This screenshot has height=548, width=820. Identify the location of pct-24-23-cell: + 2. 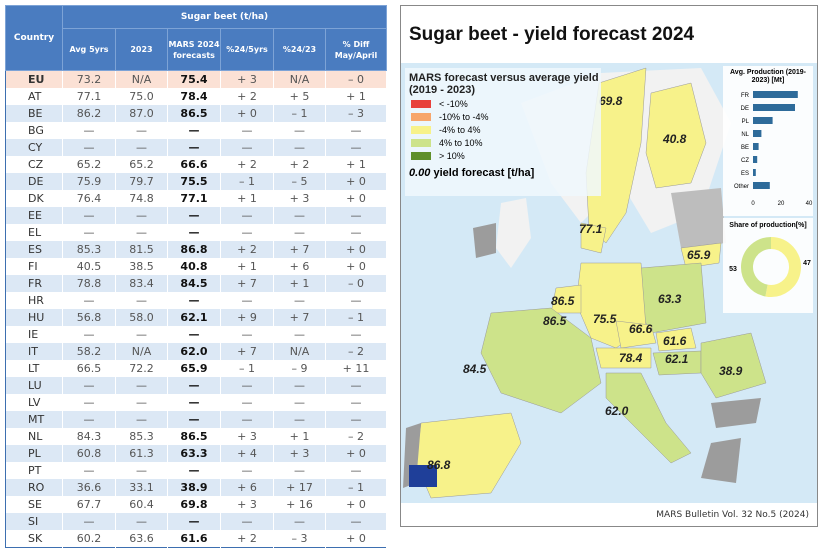
(299, 164).